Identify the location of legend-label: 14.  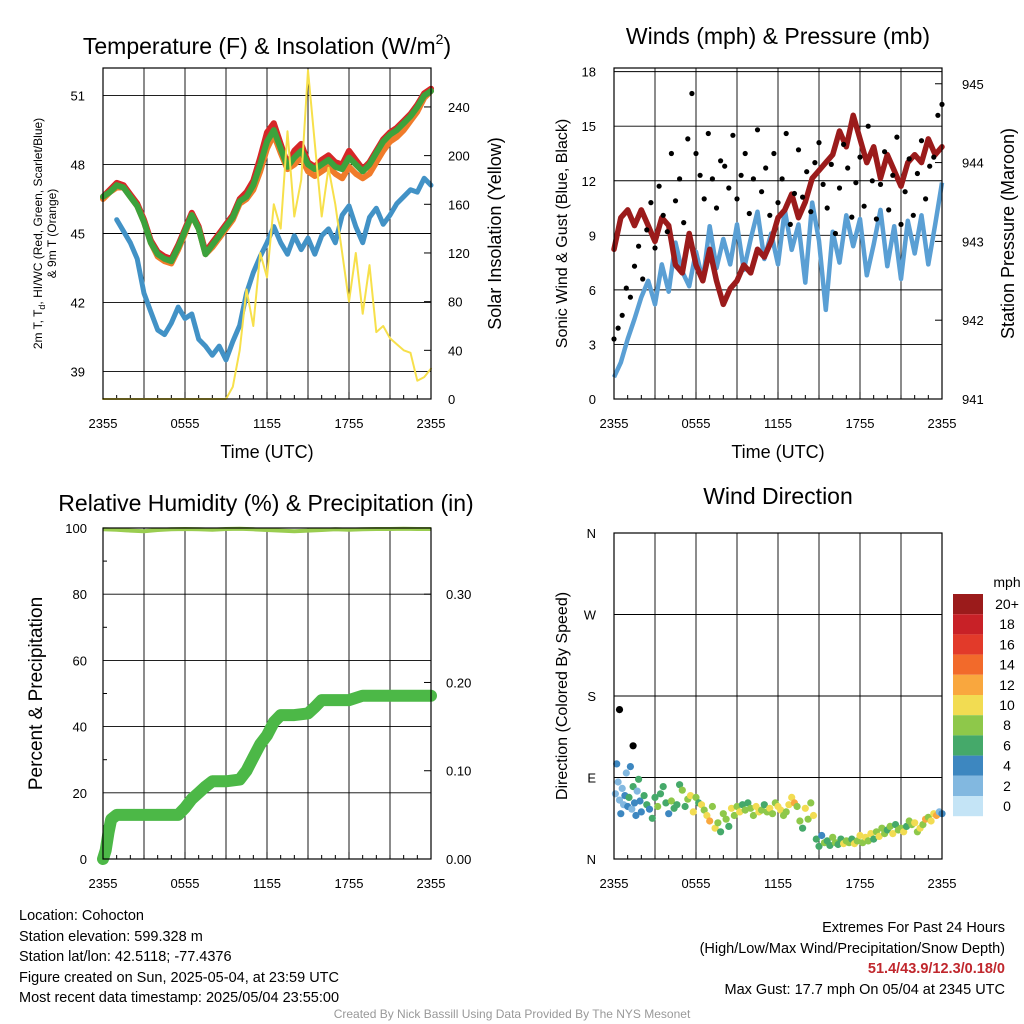
(1007, 665).